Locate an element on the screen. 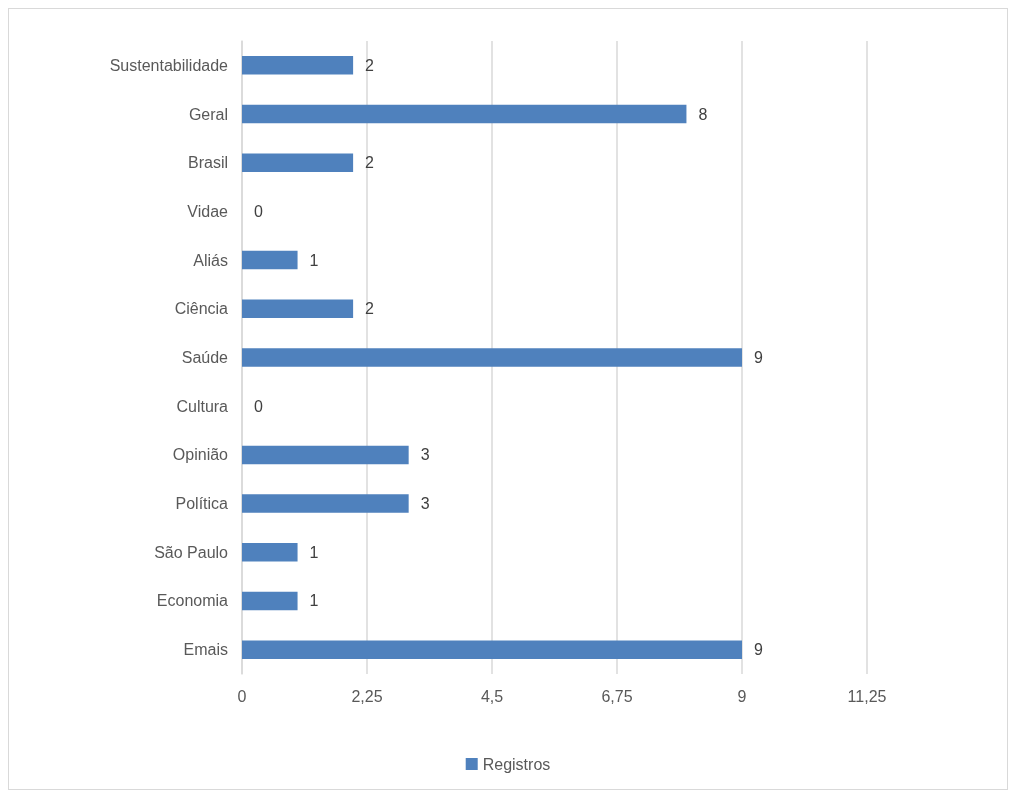 The height and width of the screenshot is (800, 1020). x-tick-label: 6,75 is located at coordinates (617, 696).